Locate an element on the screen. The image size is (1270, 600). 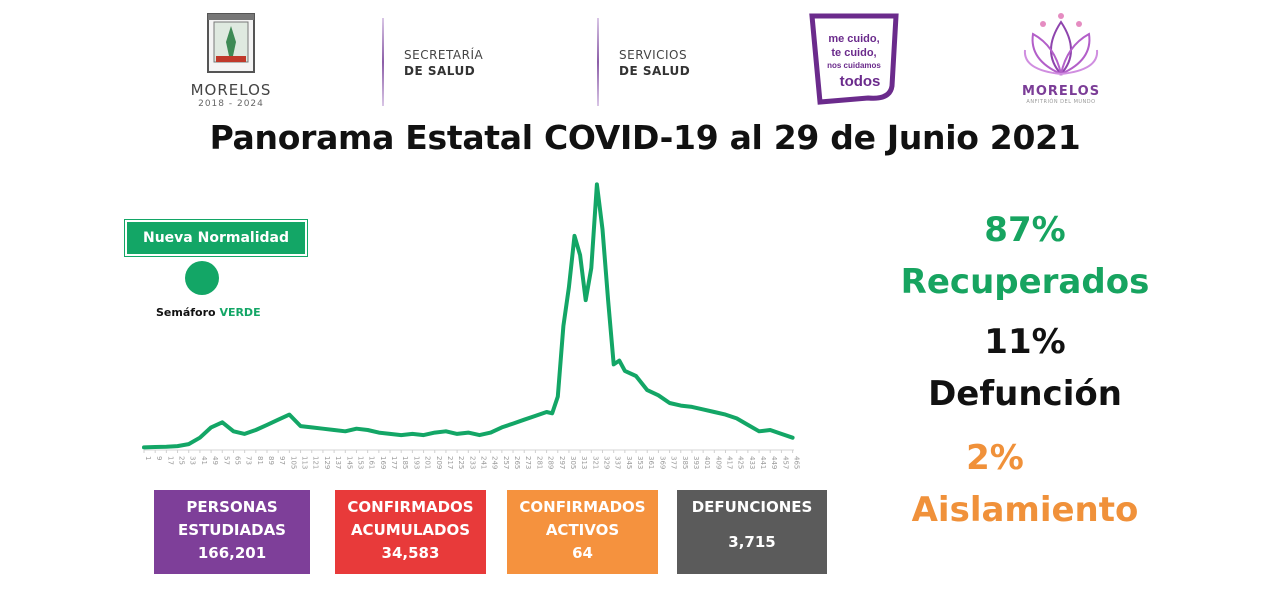
x-tick-label: 313 is located at coordinates (584, 462).